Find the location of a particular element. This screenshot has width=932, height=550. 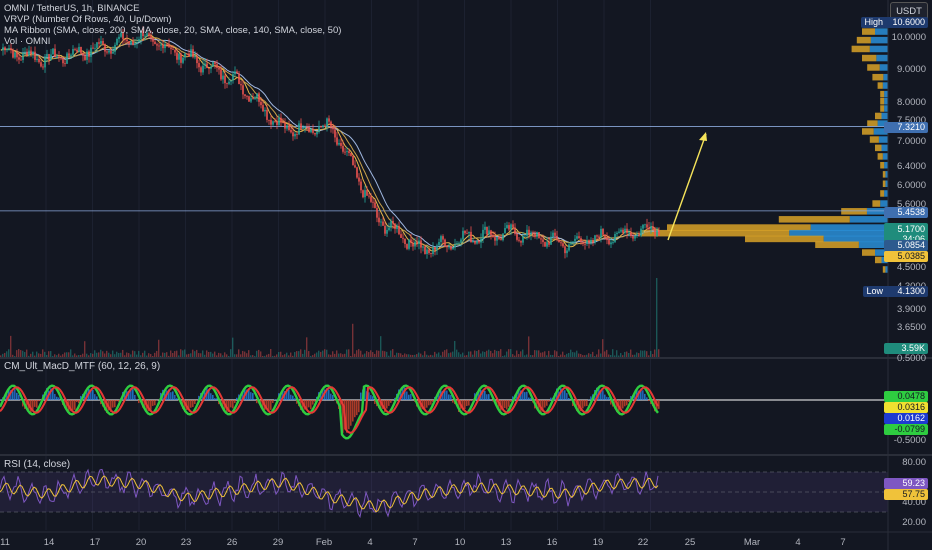

arrow-head is located at coordinates (703, 136).